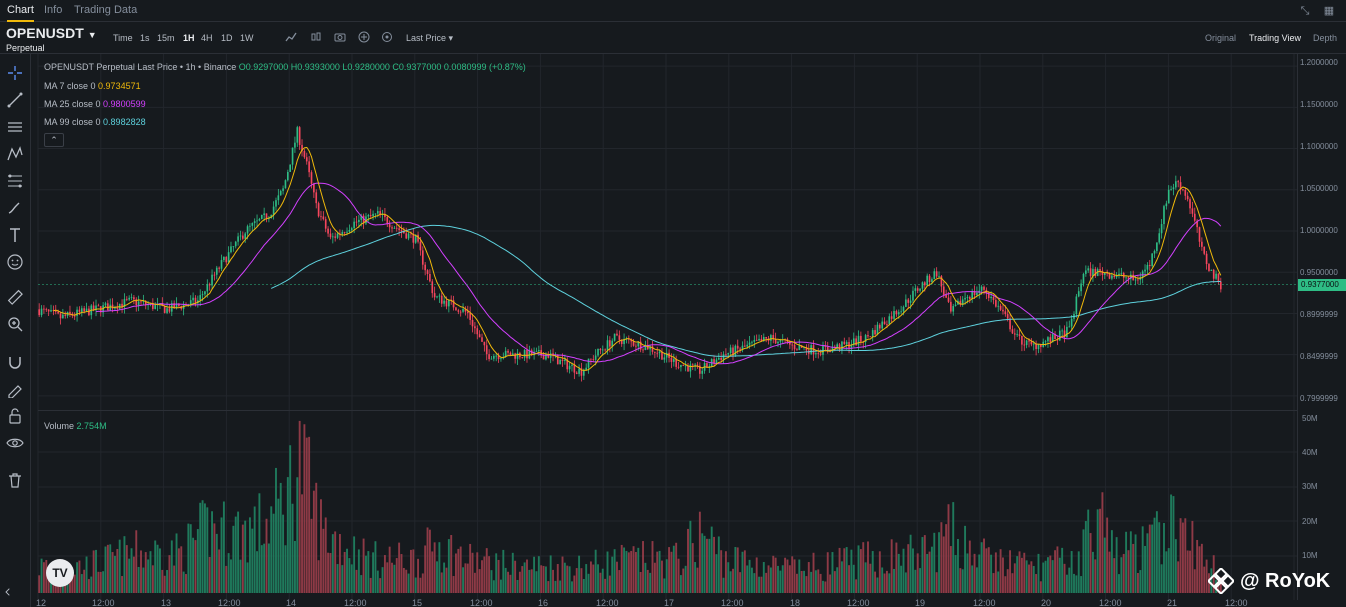 Image resolution: width=1346 pixels, height=607 pixels. What do you see at coordinates (54, 140) in the screenshot?
I see `collapse-legend-button: ⌃` at bounding box center [54, 140].